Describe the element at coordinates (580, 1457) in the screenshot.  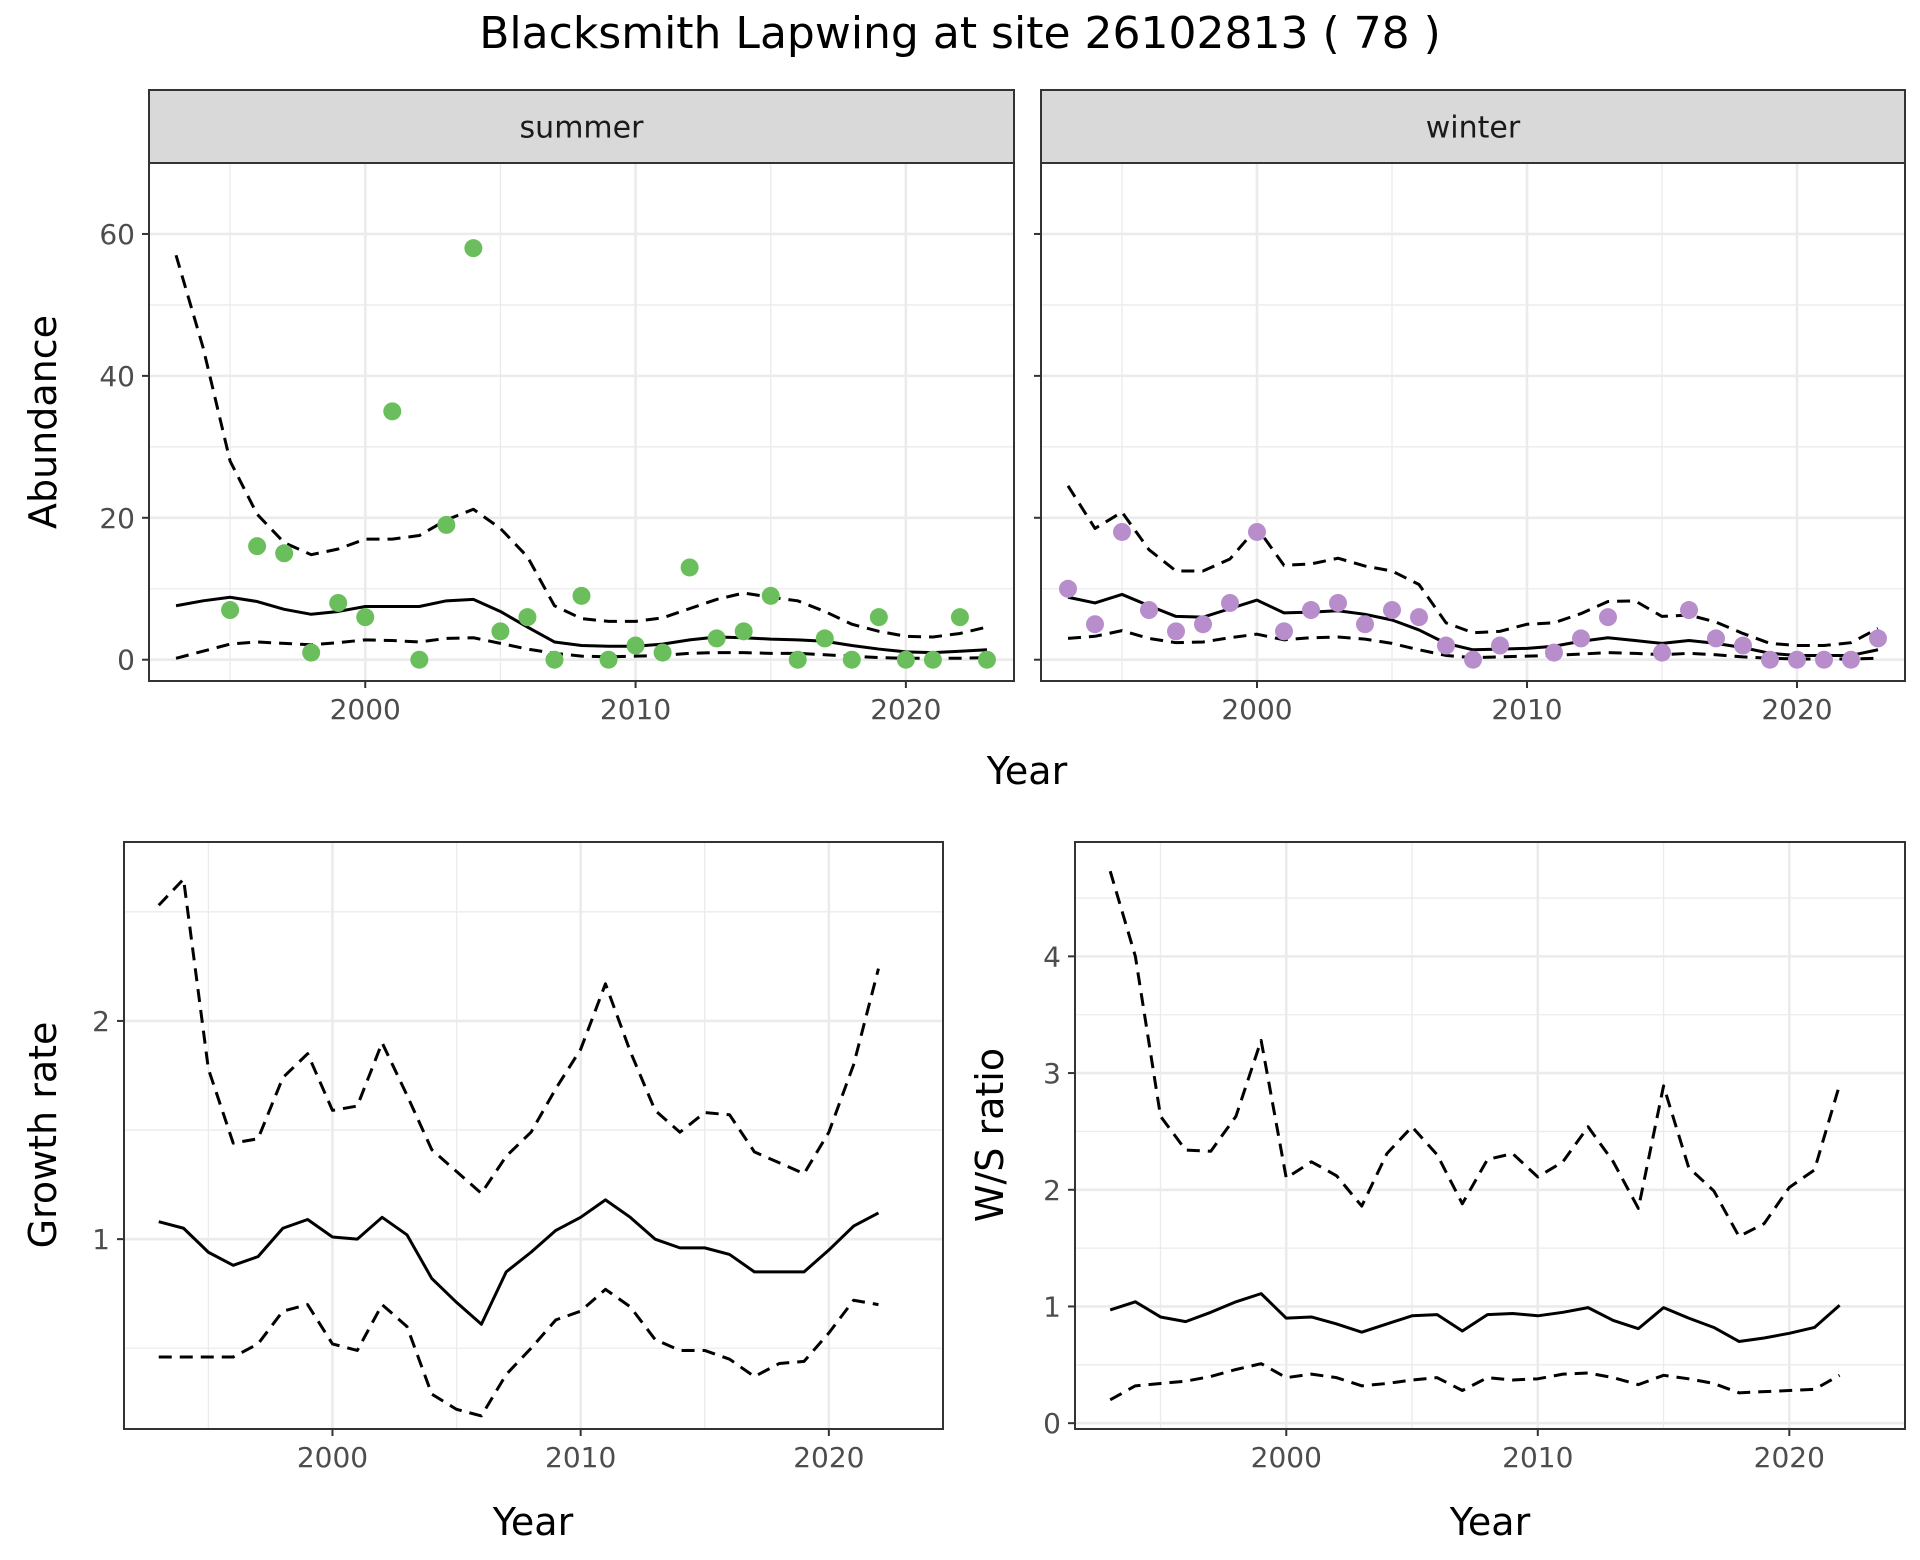
I see `growth-x-tick-label: 2010` at that location.